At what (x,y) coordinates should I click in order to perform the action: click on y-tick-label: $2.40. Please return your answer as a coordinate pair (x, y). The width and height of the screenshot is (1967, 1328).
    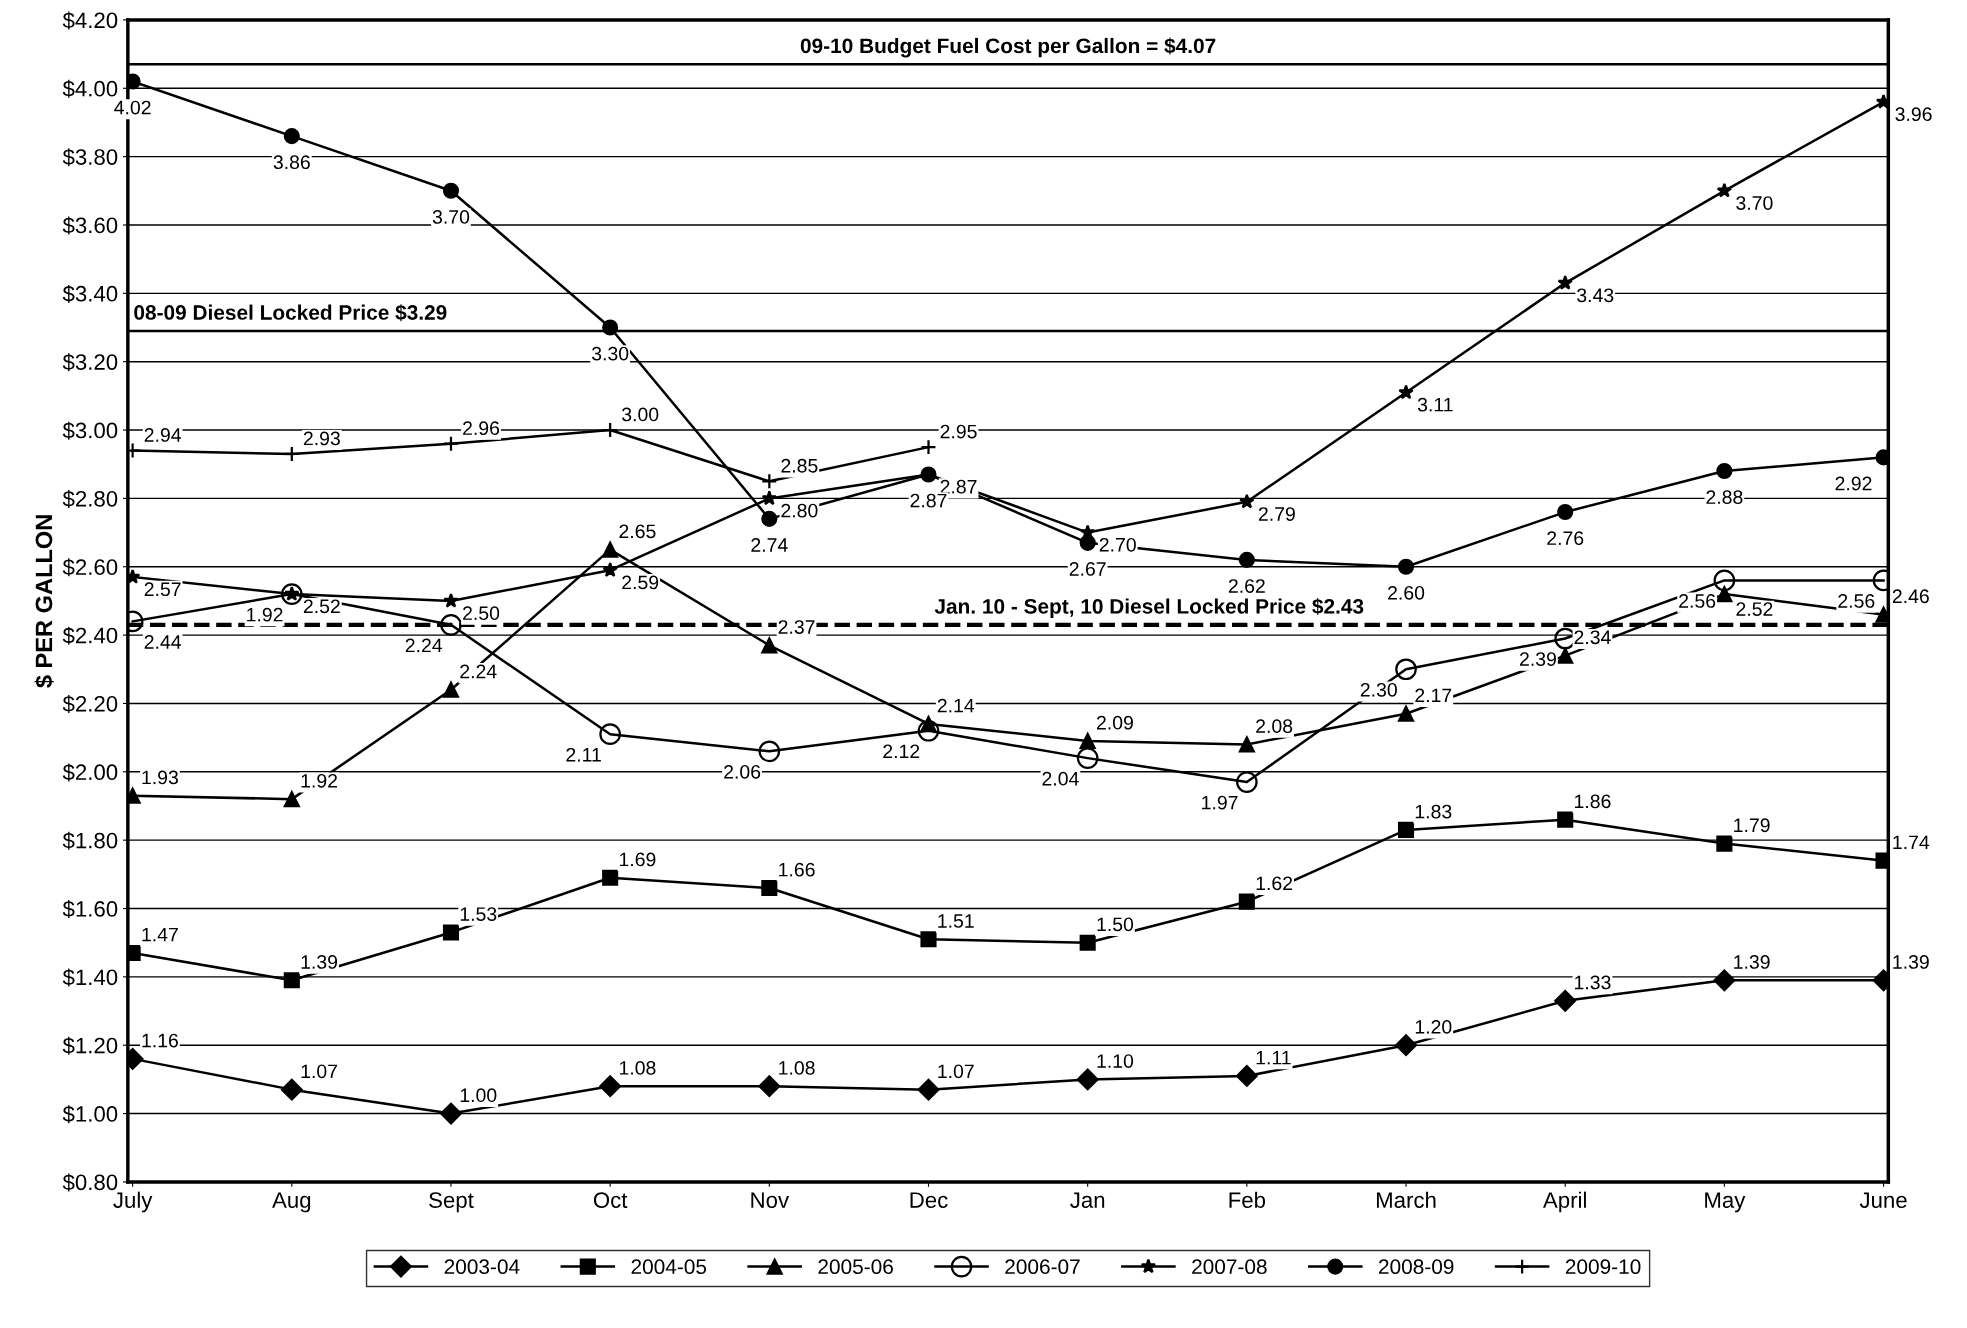
    Looking at the image, I should click on (90, 635).